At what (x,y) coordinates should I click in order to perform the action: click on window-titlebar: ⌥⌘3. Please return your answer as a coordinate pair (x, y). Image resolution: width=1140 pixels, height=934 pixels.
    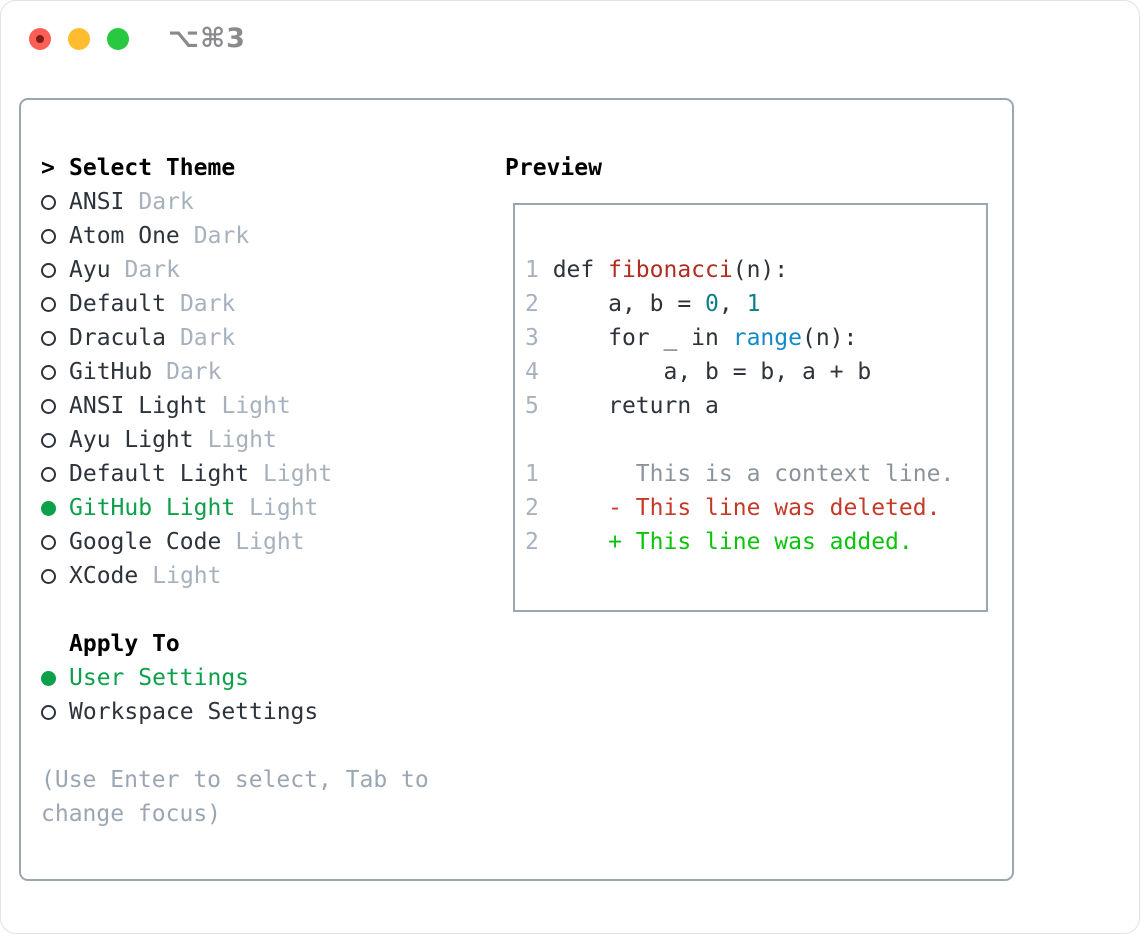
    Looking at the image, I should click on (570, 49).